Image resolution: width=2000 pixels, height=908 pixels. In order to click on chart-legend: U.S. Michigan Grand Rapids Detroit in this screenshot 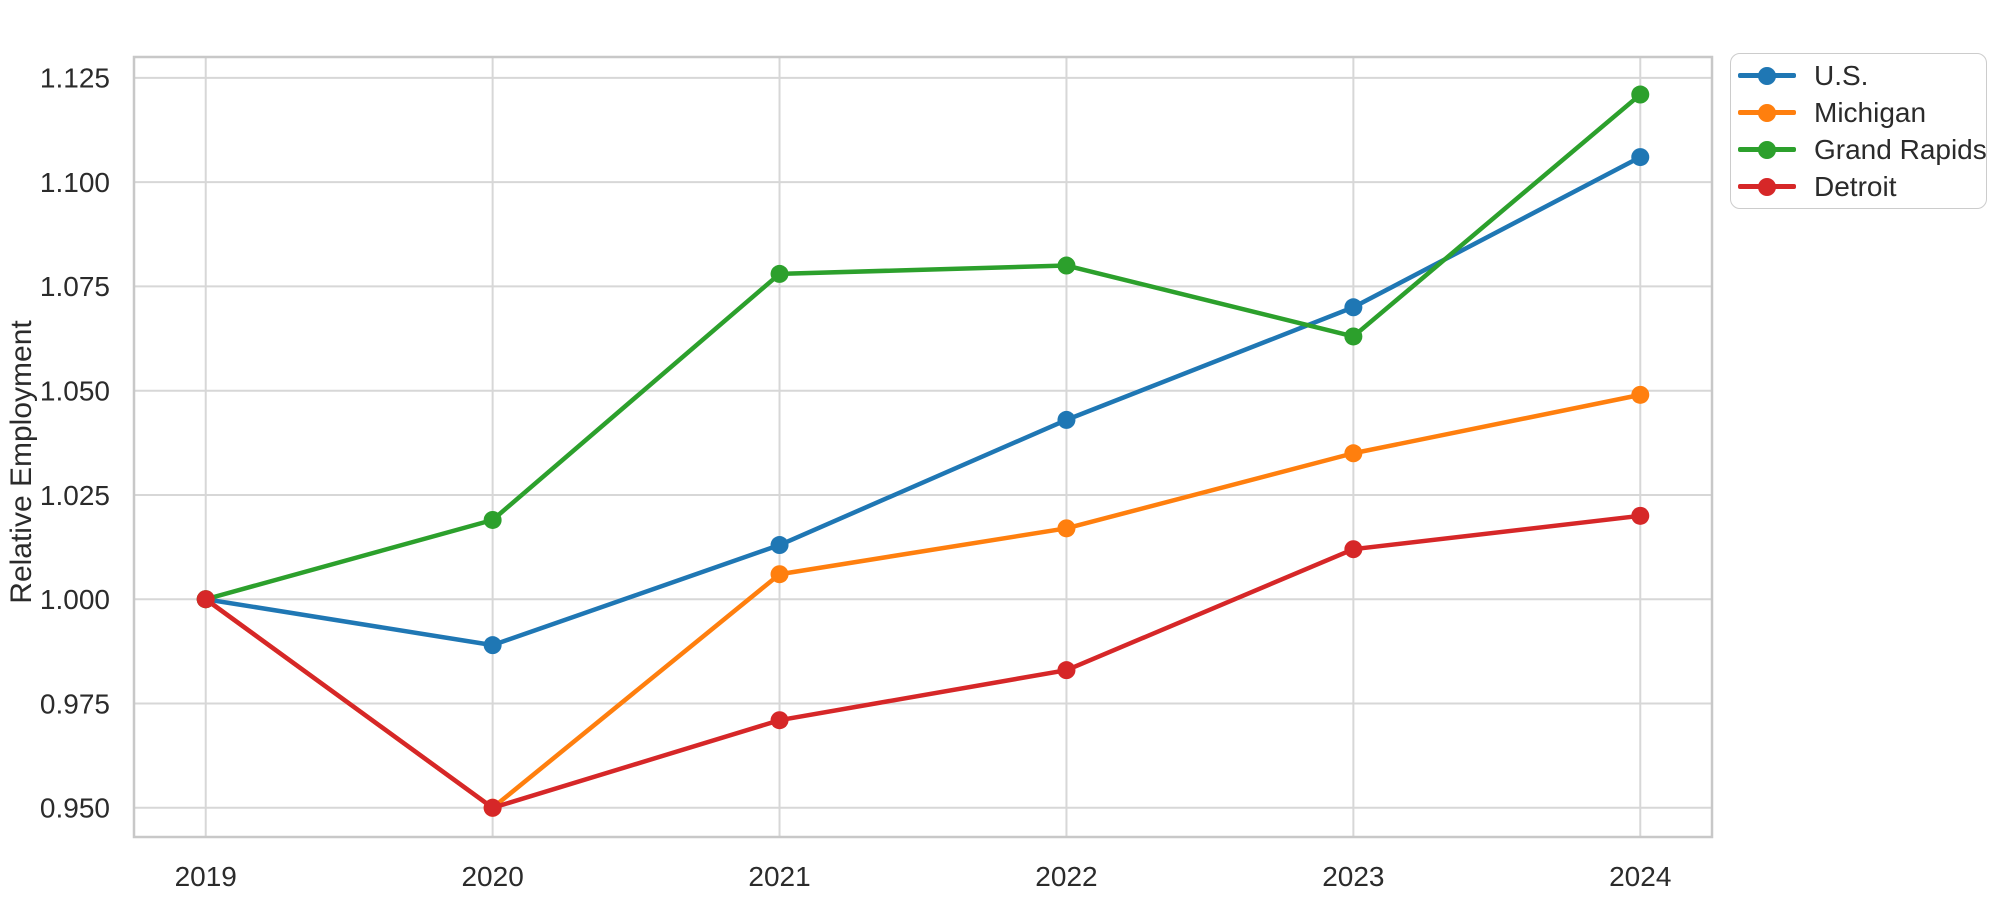, I will do `click(1858, 131)`.